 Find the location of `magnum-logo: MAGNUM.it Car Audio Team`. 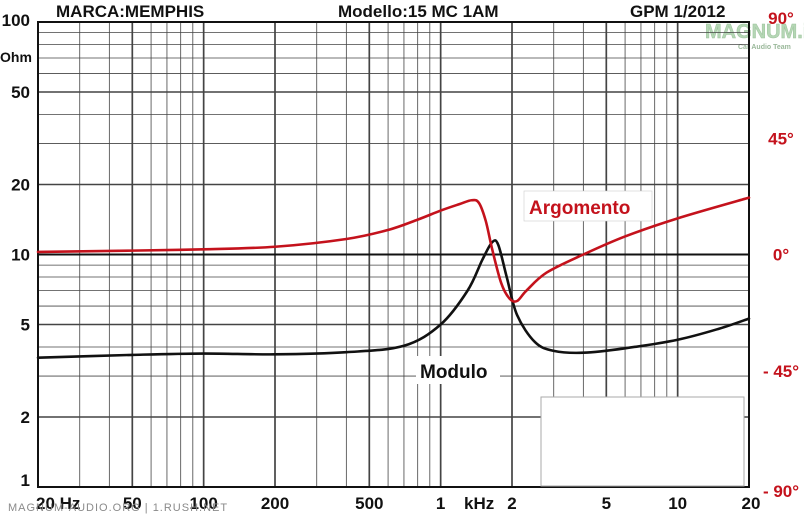

magnum-logo: MAGNUM.it Car Audio Team is located at coordinates (754, 36).